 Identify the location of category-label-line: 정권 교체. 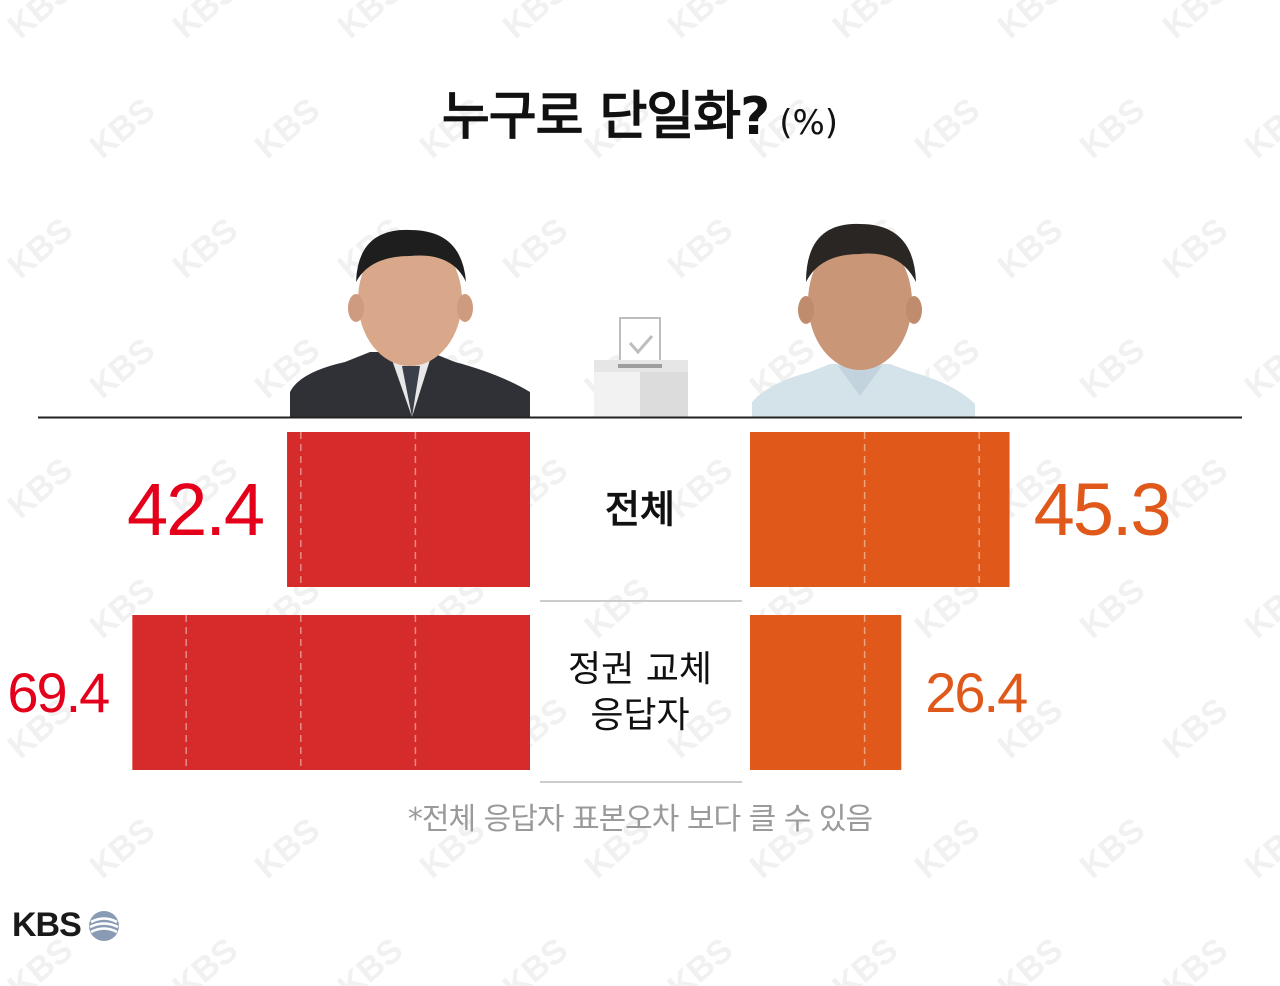
(640, 669).